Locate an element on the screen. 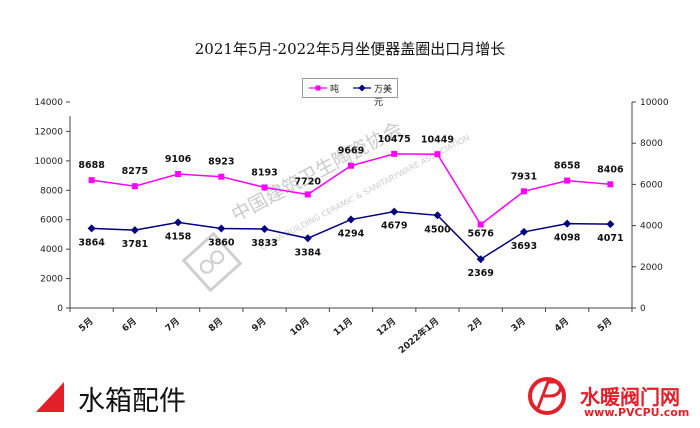 This screenshot has width=700, height=428. x-tick-label: 7月 is located at coordinates (172, 325).